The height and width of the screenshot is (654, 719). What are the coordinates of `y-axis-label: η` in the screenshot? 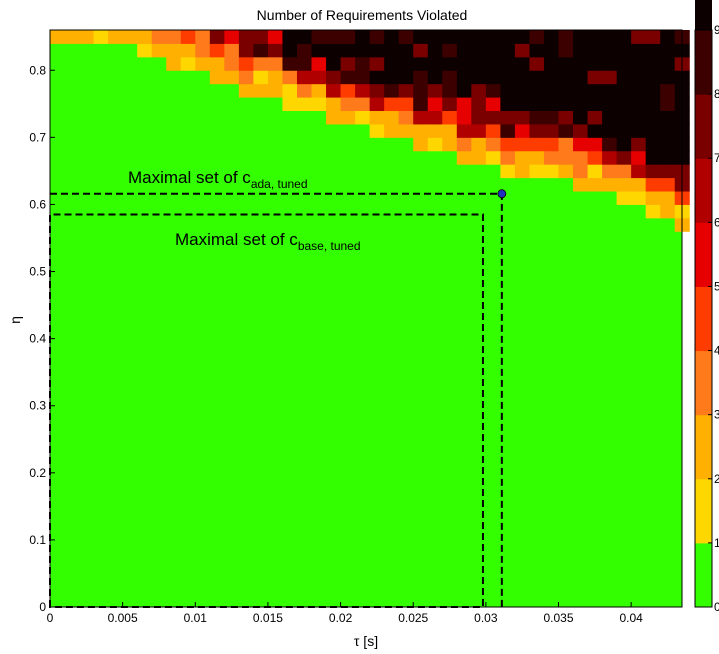 It's located at (15, 320).